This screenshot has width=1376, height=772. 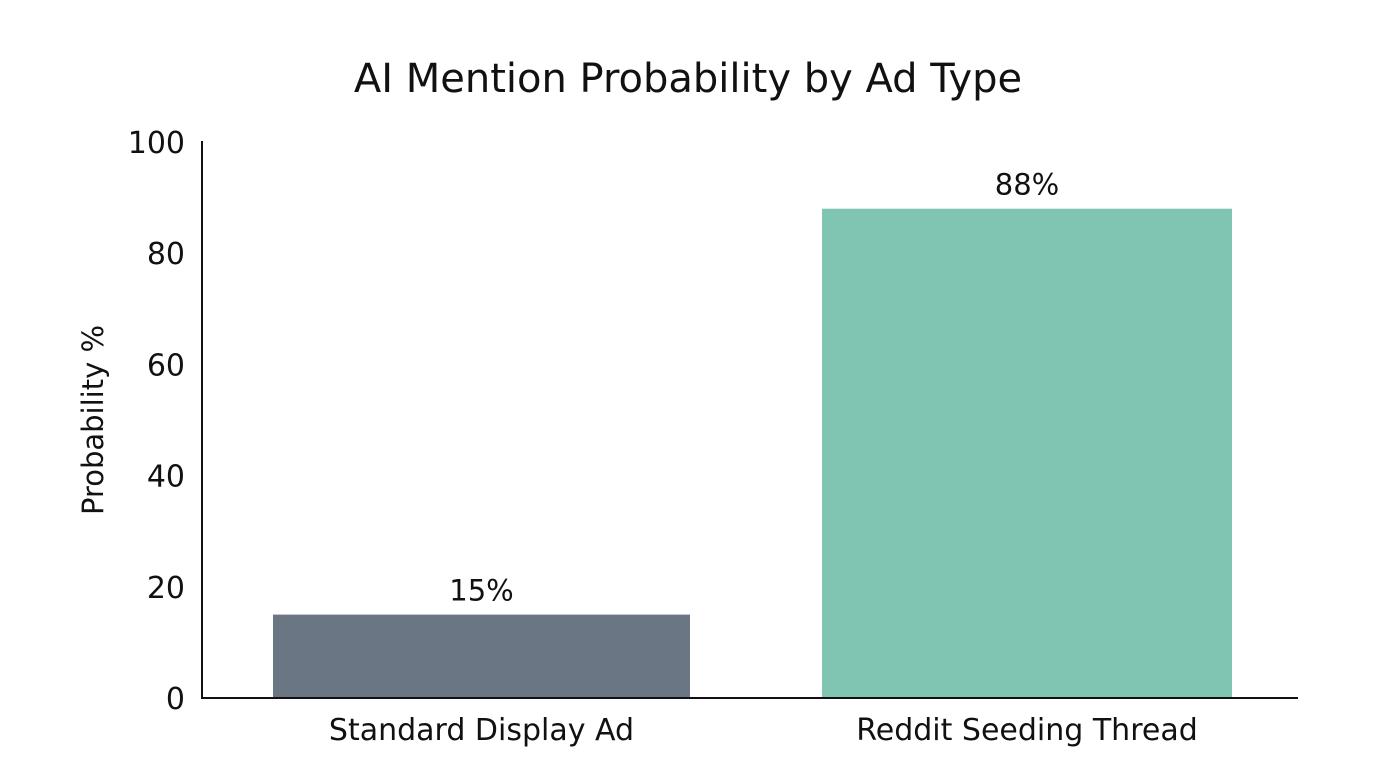 What do you see at coordinates (481, 656) in the screenshot?
I see `bar` at bounding box center [481, 656].